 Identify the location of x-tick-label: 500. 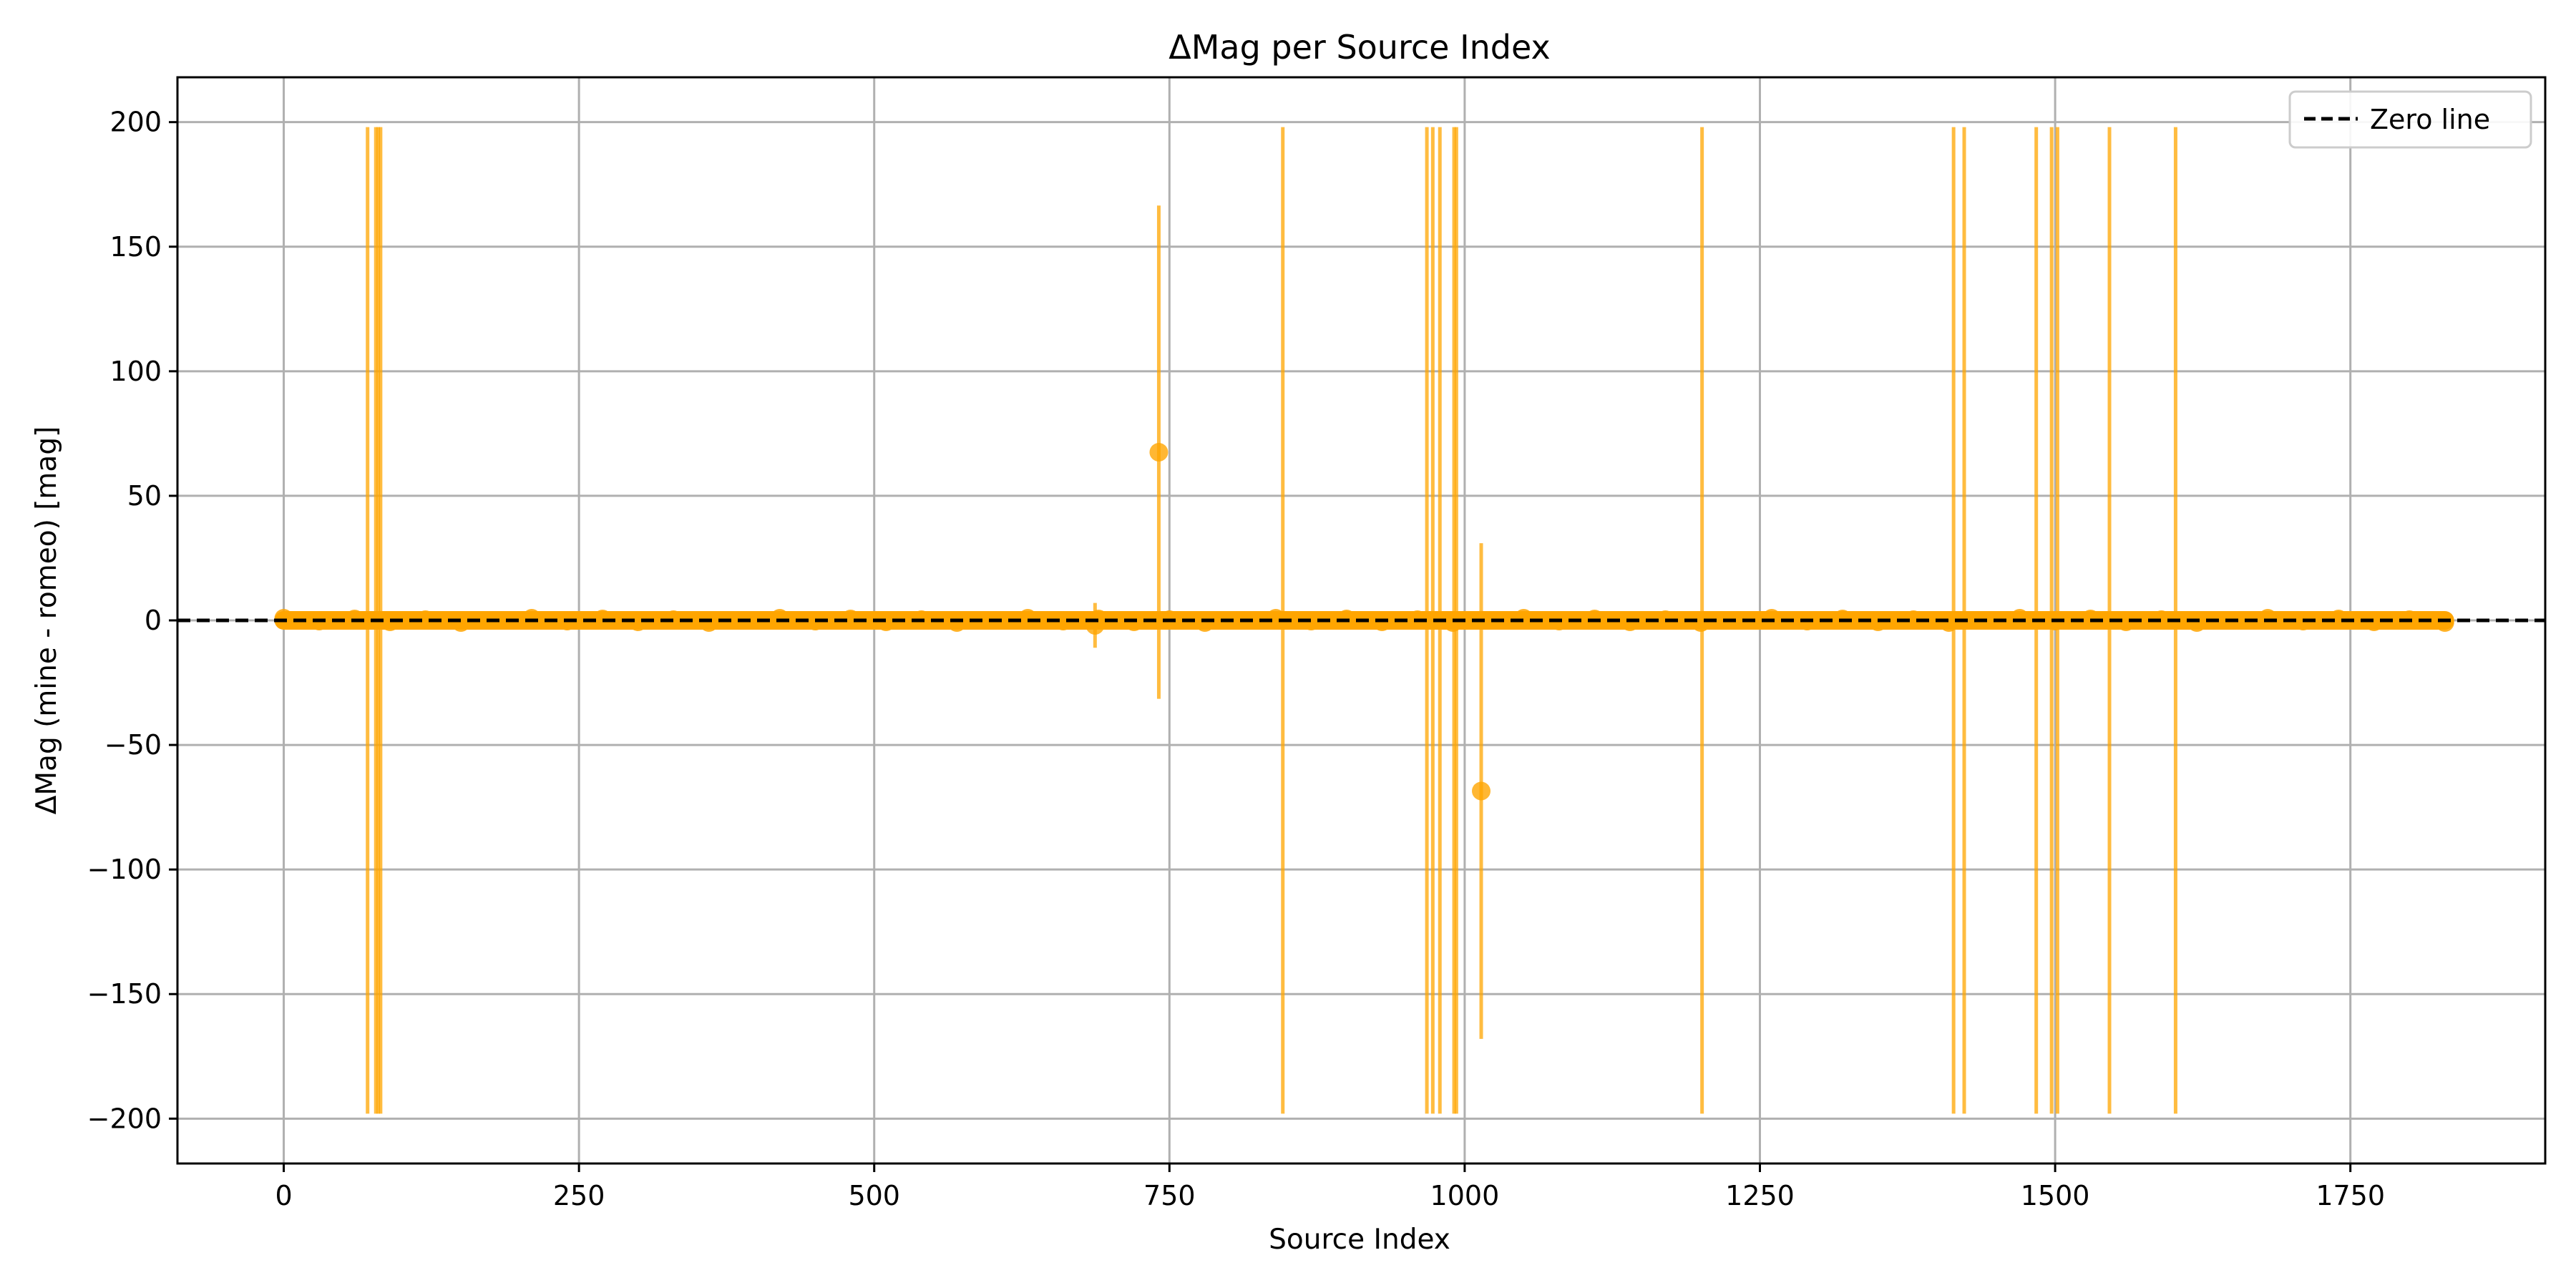
(874, 1195).